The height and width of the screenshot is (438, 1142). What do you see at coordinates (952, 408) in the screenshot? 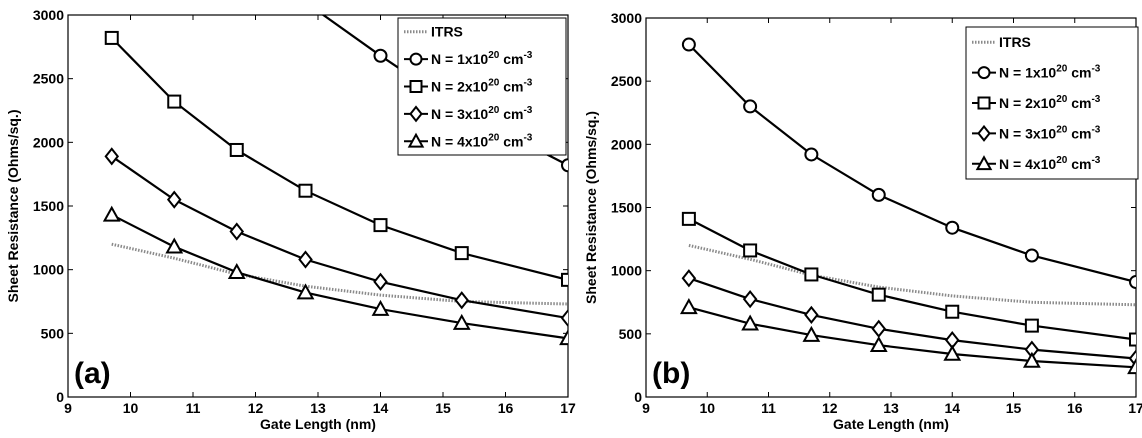
I see `x-tick-label: 14` at bounding box center [952, 408].